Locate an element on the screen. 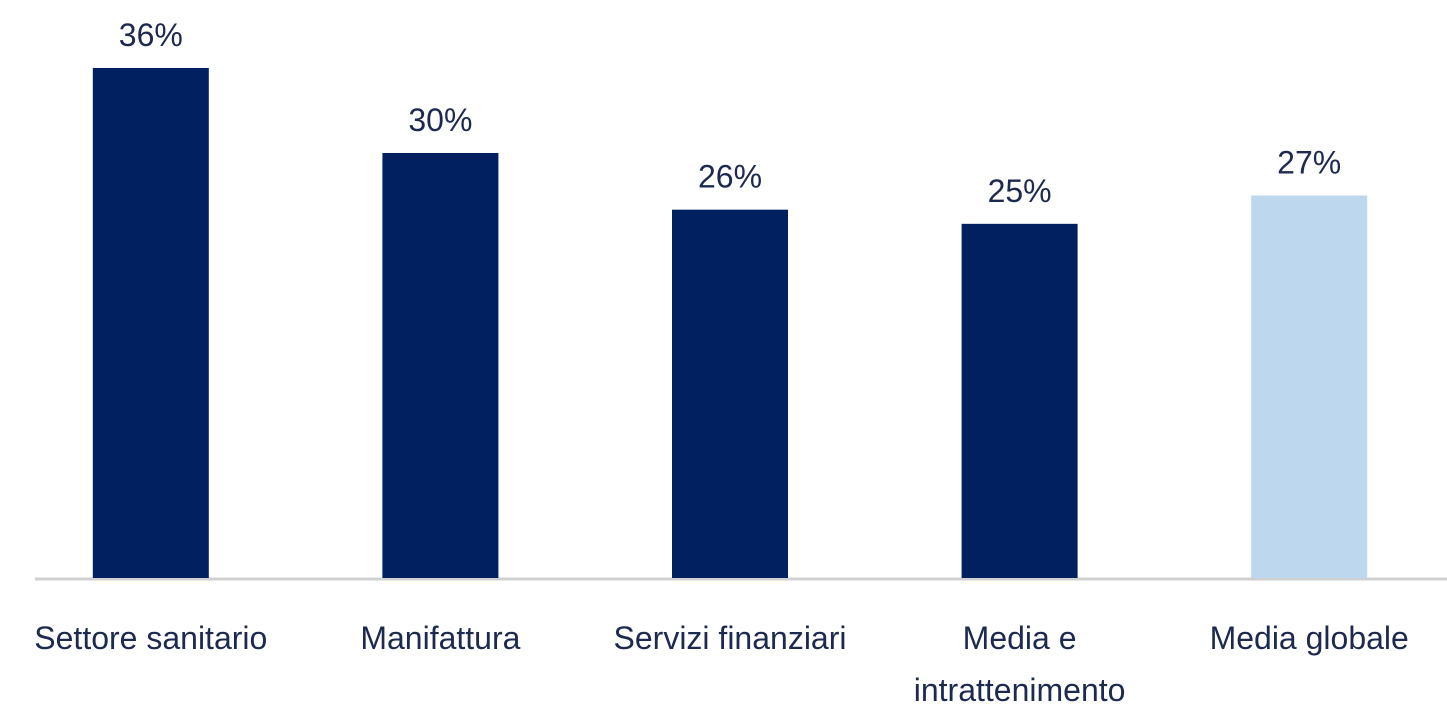  x-tick-label: Media globale is located at coordinates (1309, 638).